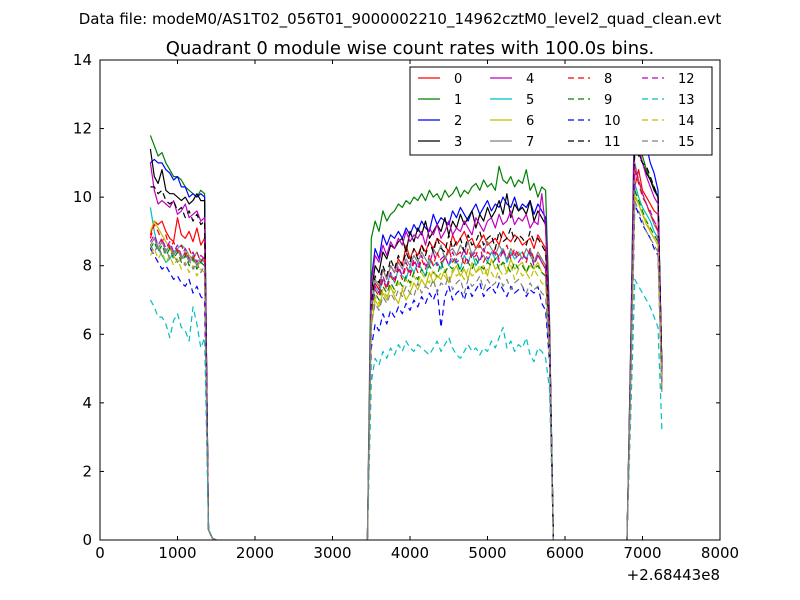  I want to click on legend-label-9: 9, so click(608, 100).